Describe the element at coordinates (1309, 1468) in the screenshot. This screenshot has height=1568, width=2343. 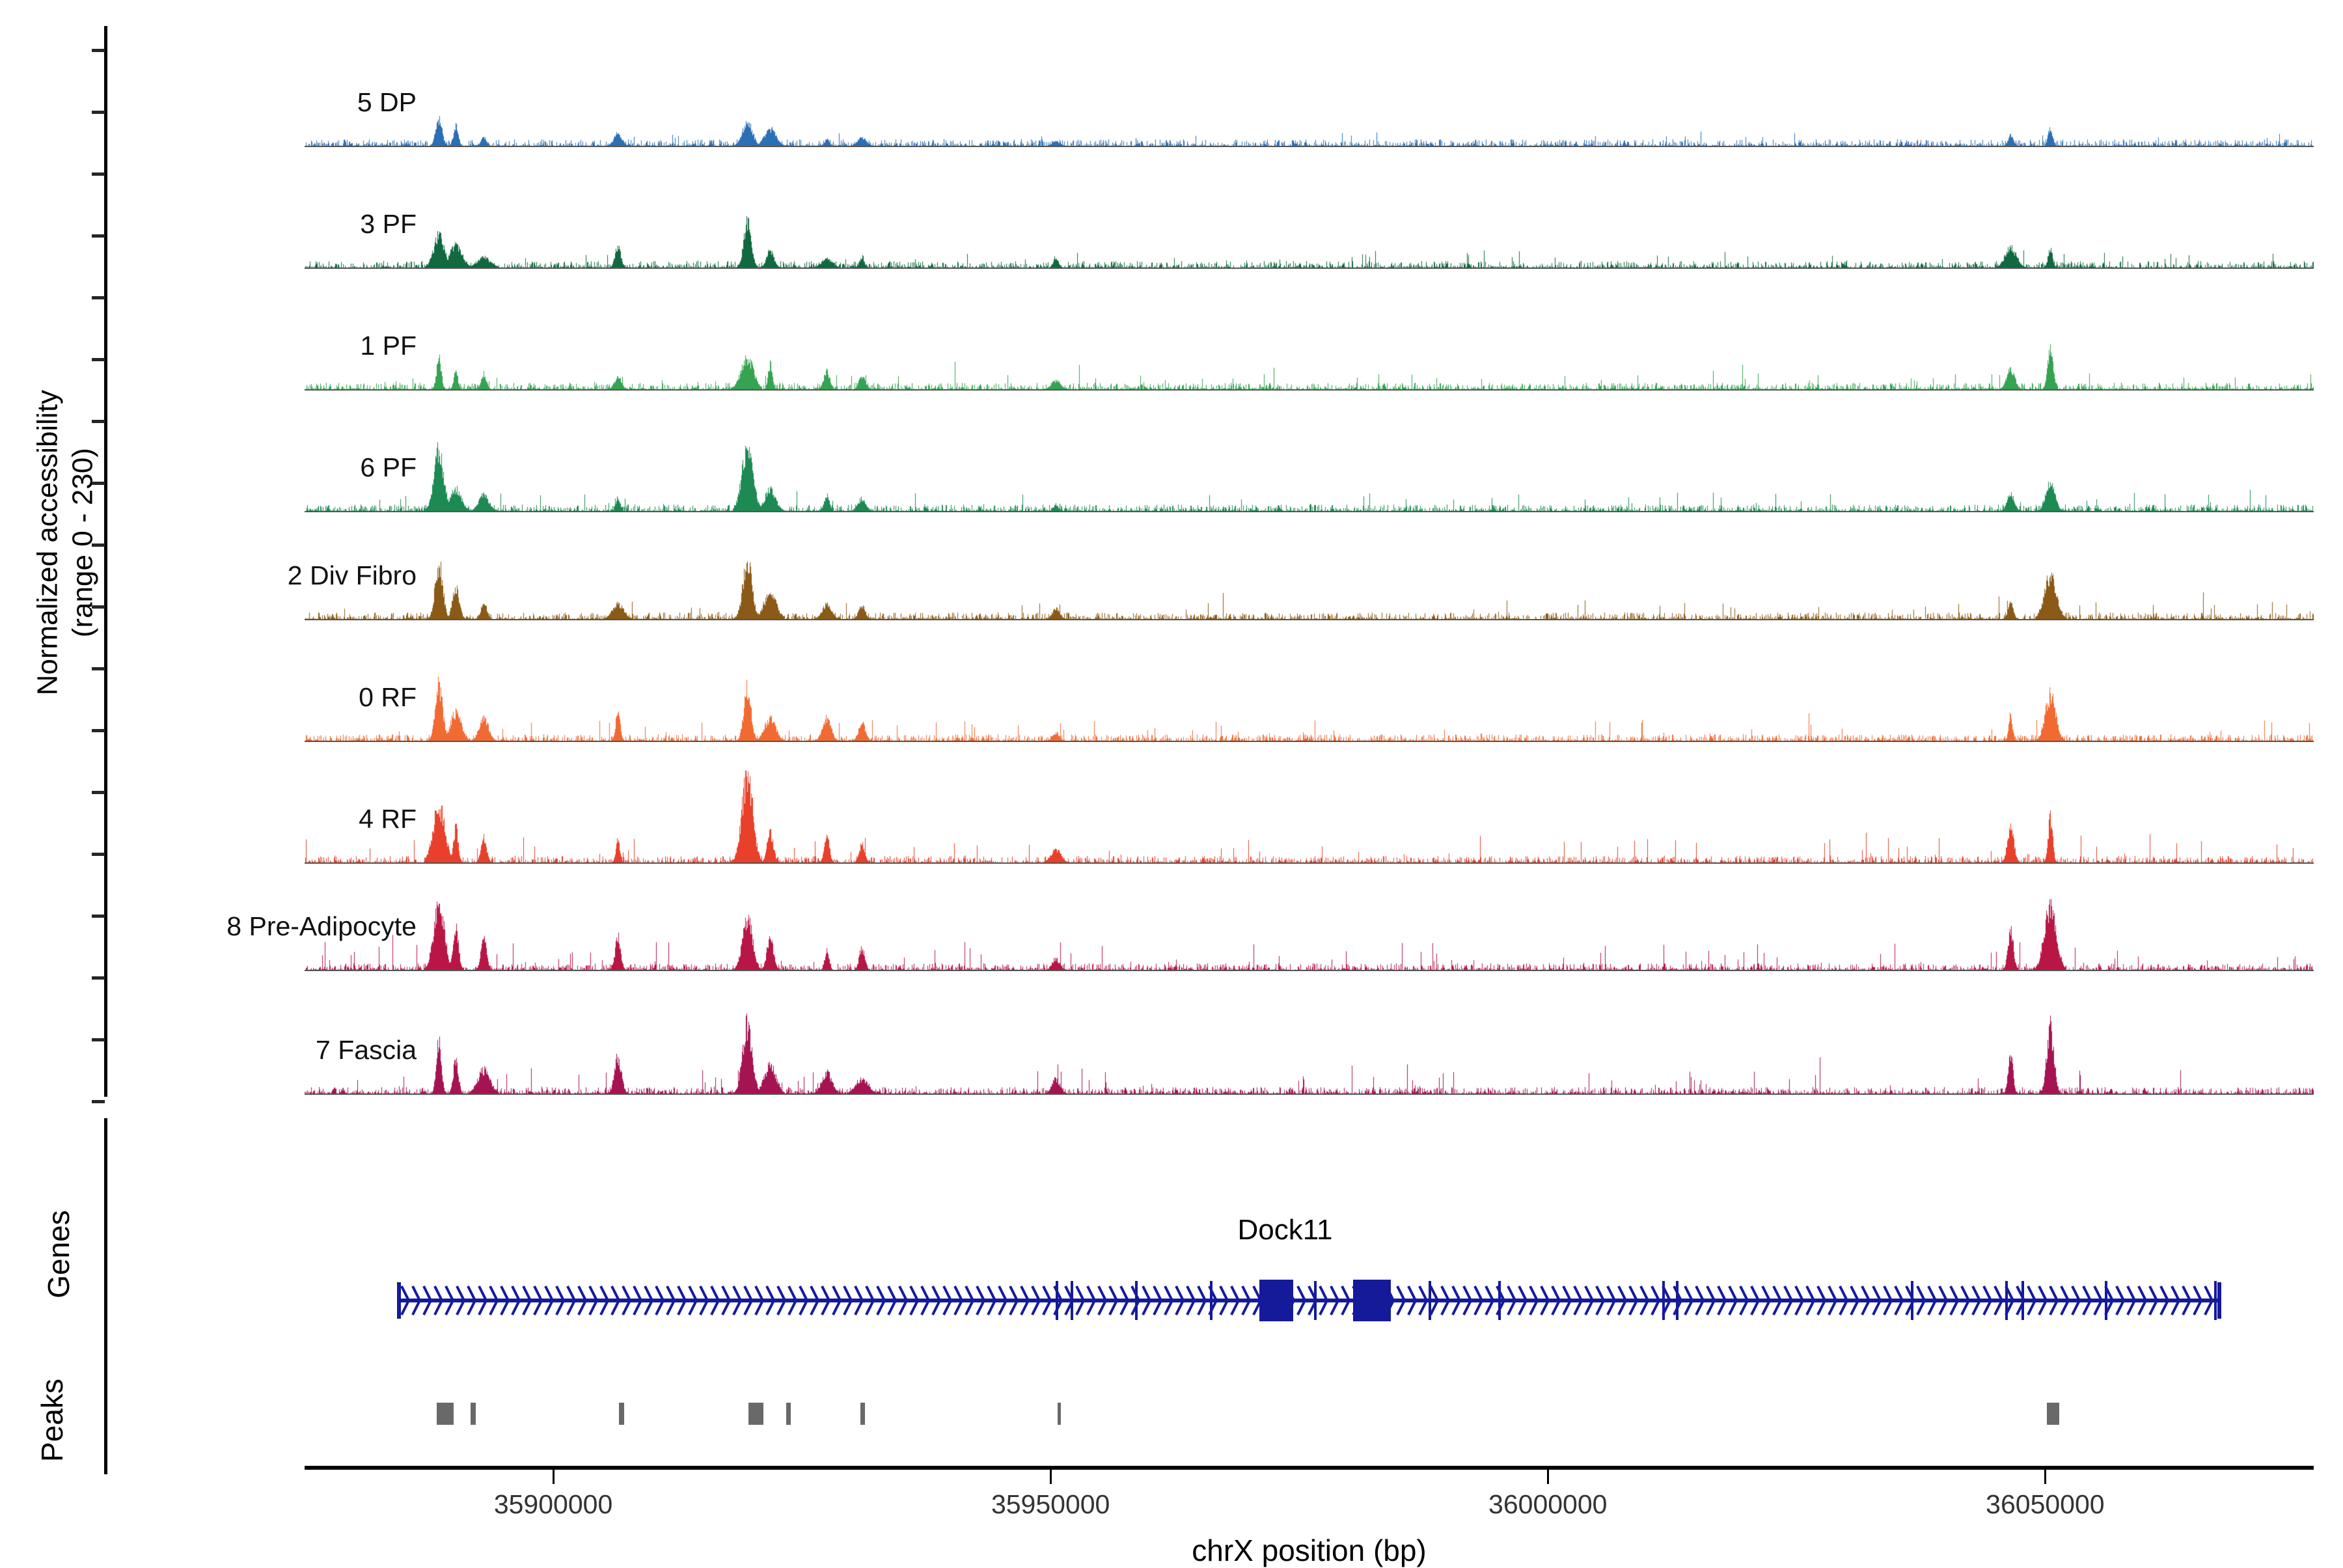
I see `x-axis-line` at that location.